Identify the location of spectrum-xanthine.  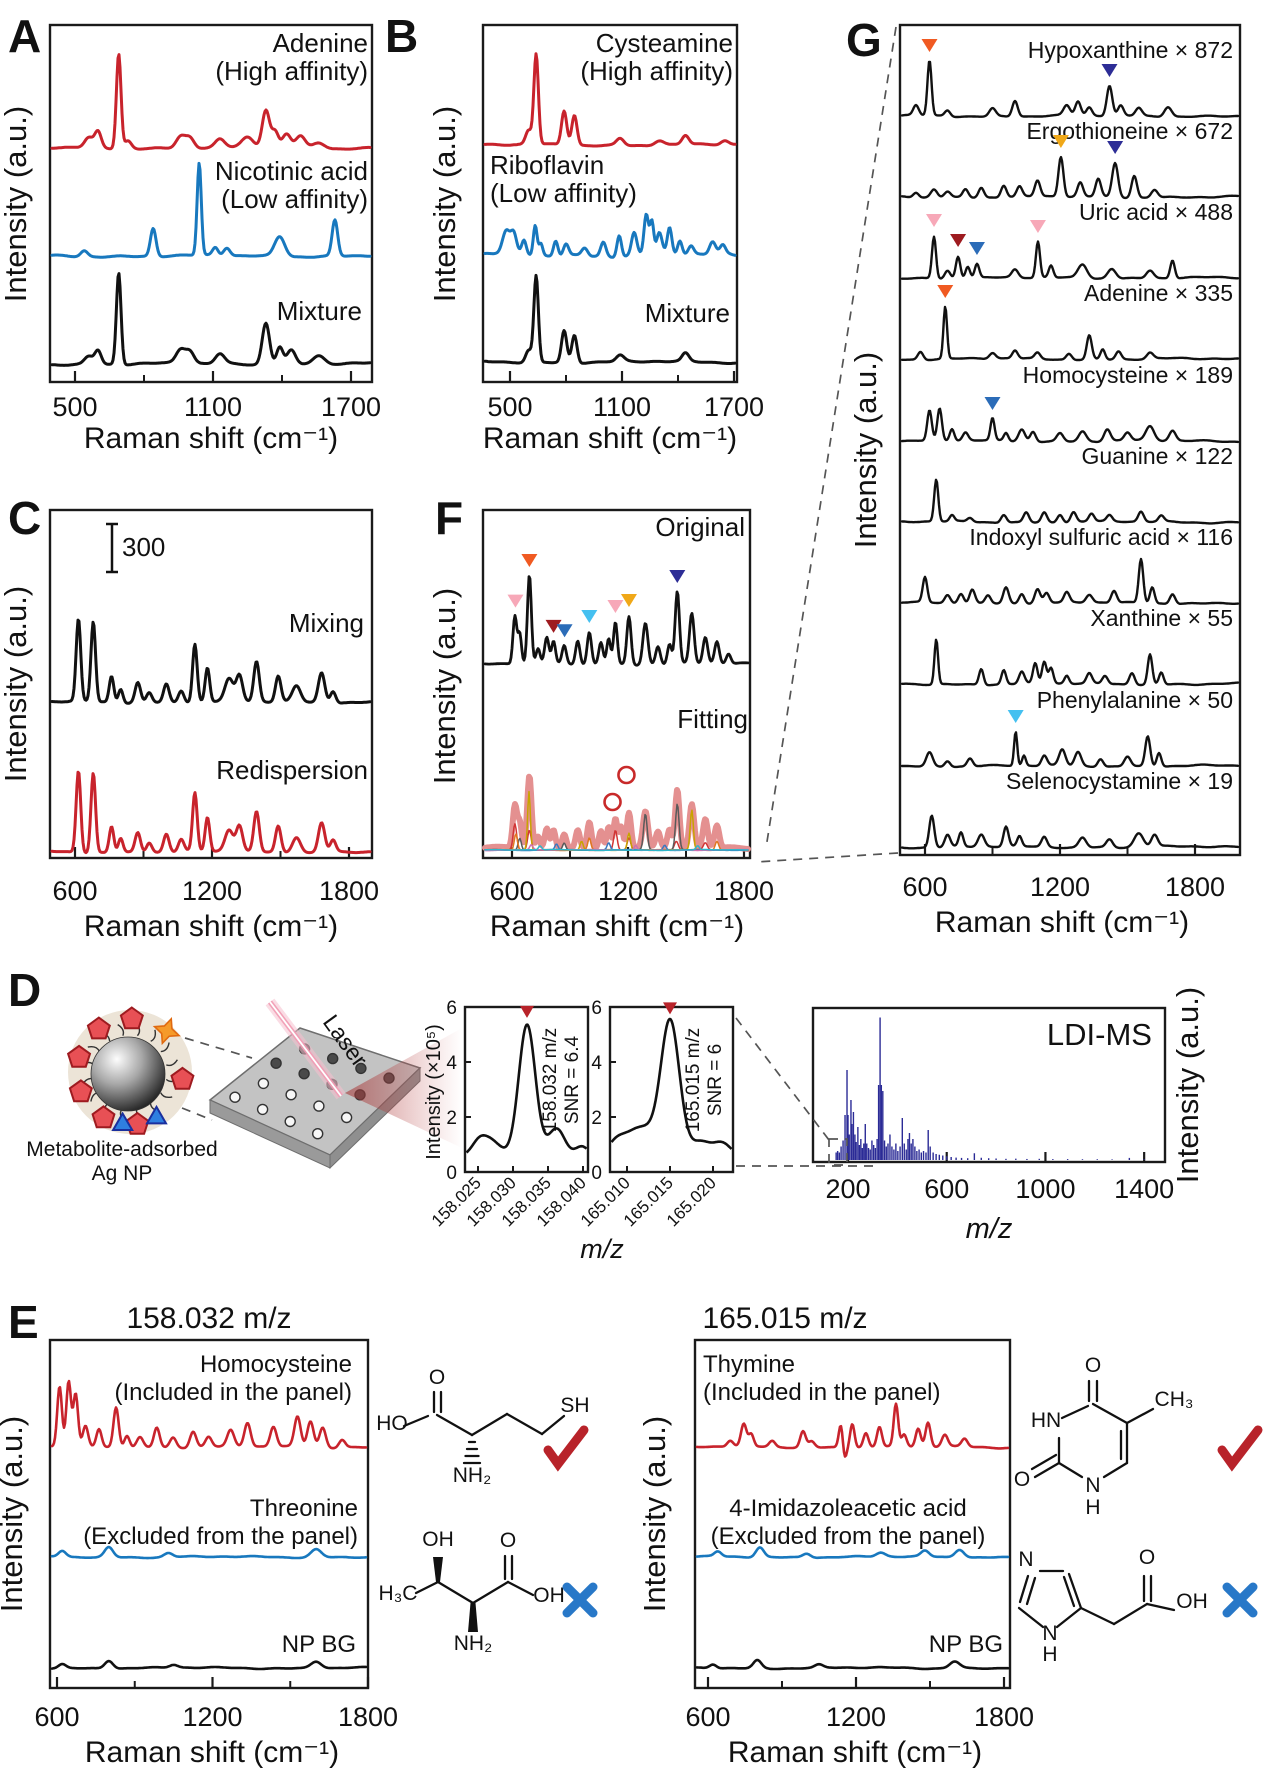
(1070, 662).